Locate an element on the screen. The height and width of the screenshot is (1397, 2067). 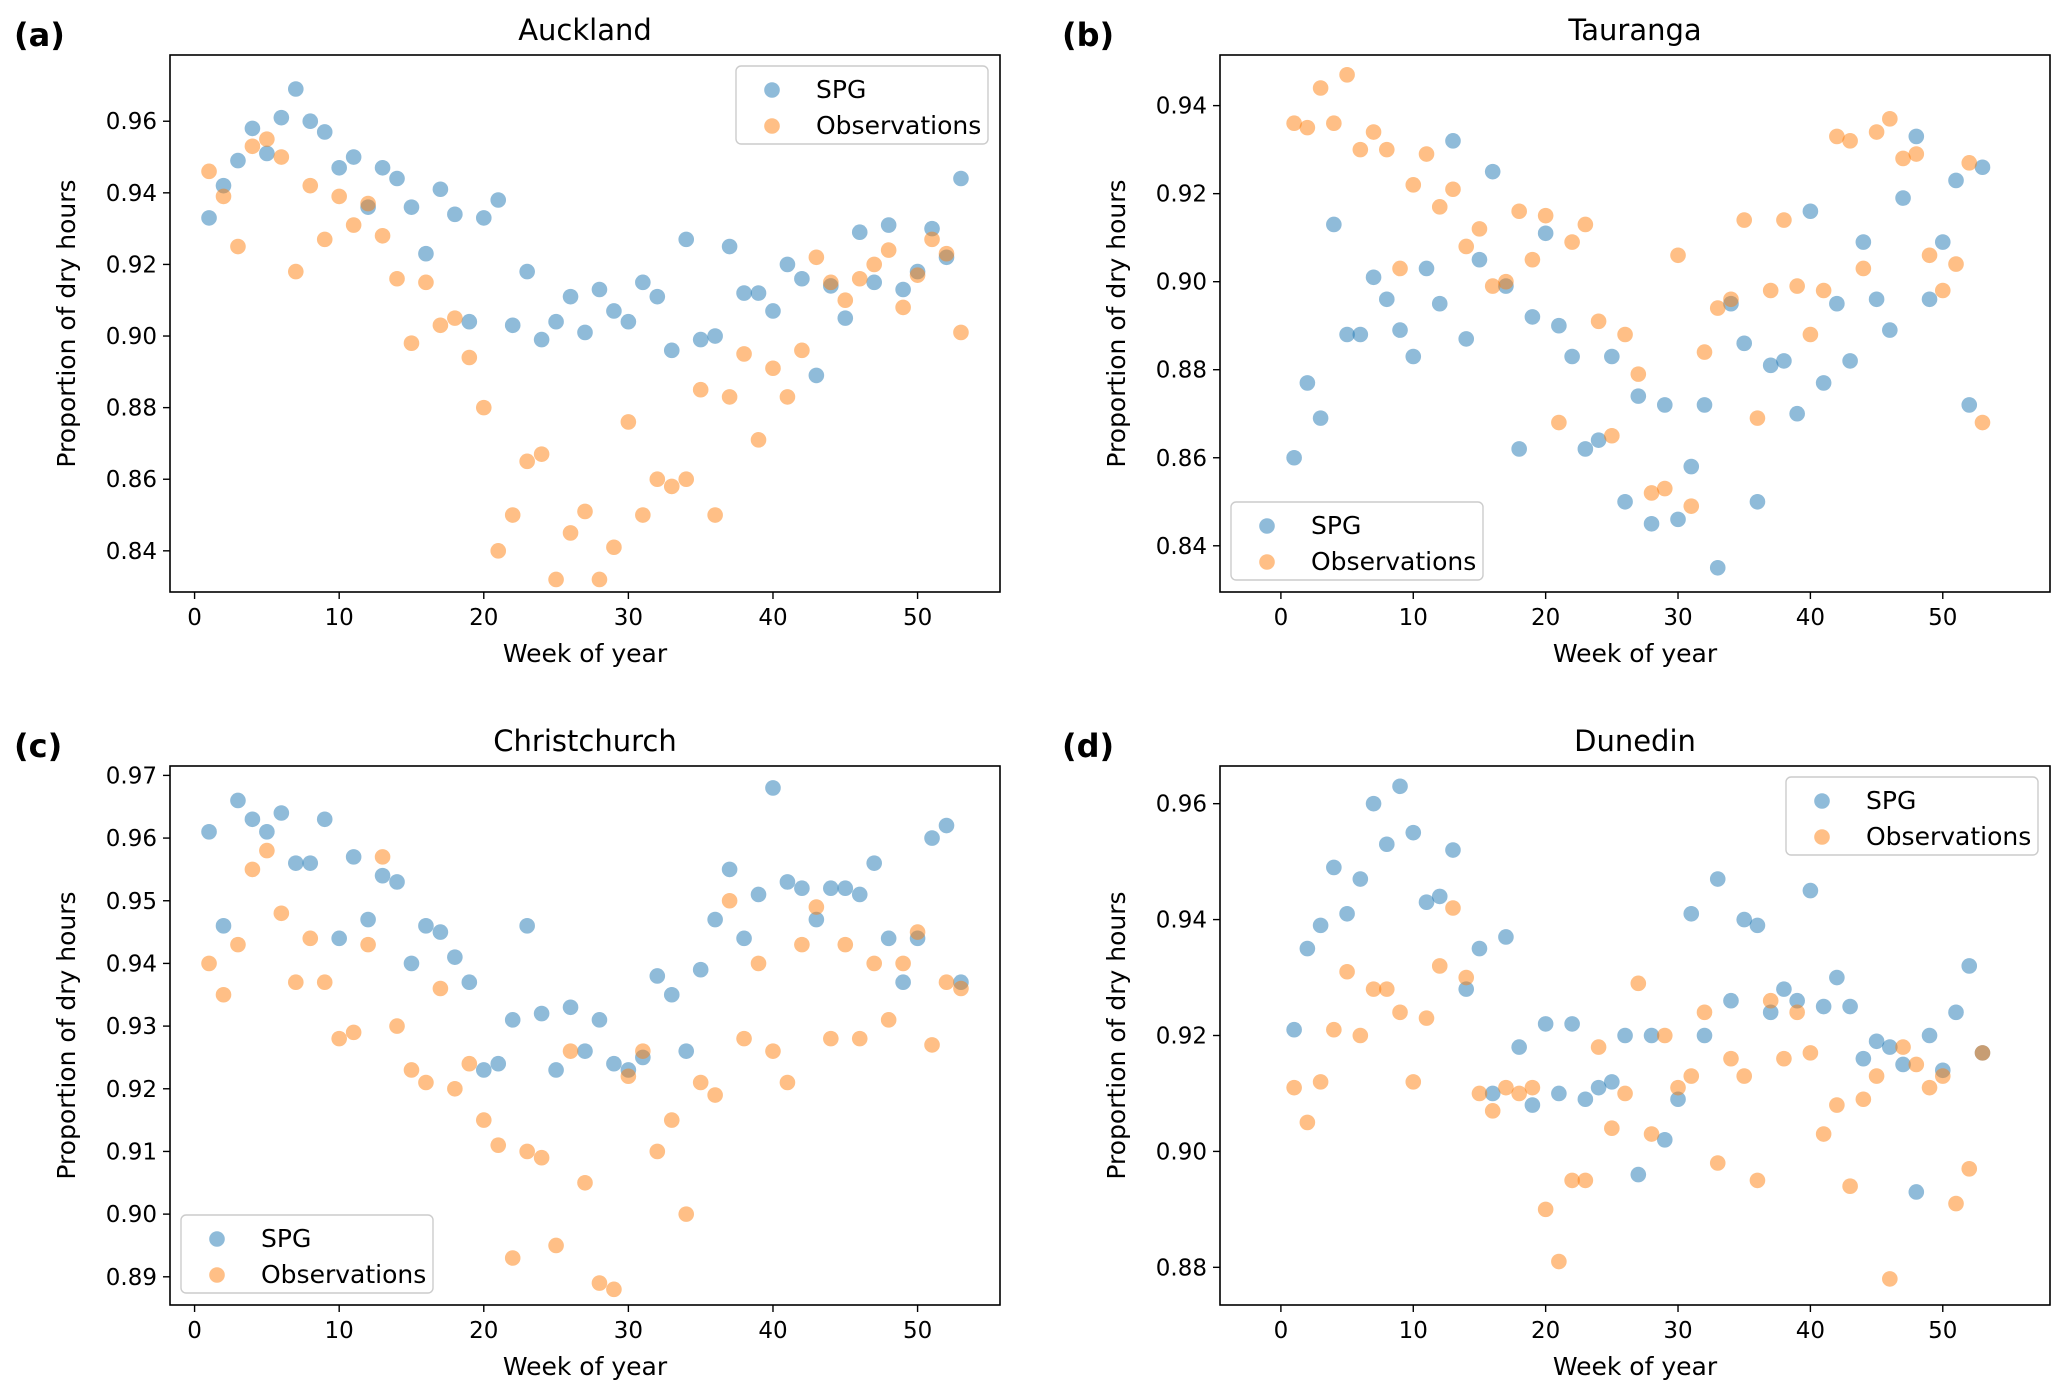
legend: SPG Observations is located at coordinates (1912, 816).